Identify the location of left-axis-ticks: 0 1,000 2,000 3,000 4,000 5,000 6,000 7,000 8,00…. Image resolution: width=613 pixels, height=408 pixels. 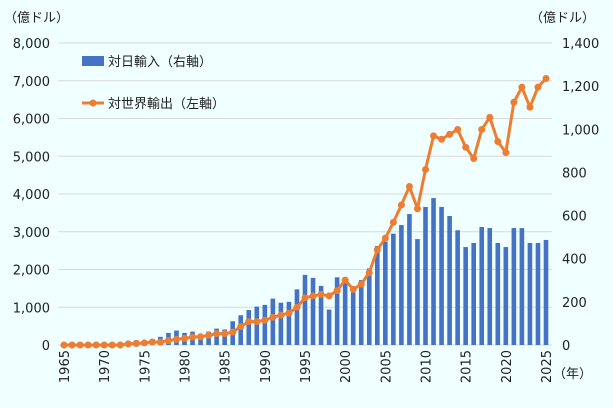
(31, 195).